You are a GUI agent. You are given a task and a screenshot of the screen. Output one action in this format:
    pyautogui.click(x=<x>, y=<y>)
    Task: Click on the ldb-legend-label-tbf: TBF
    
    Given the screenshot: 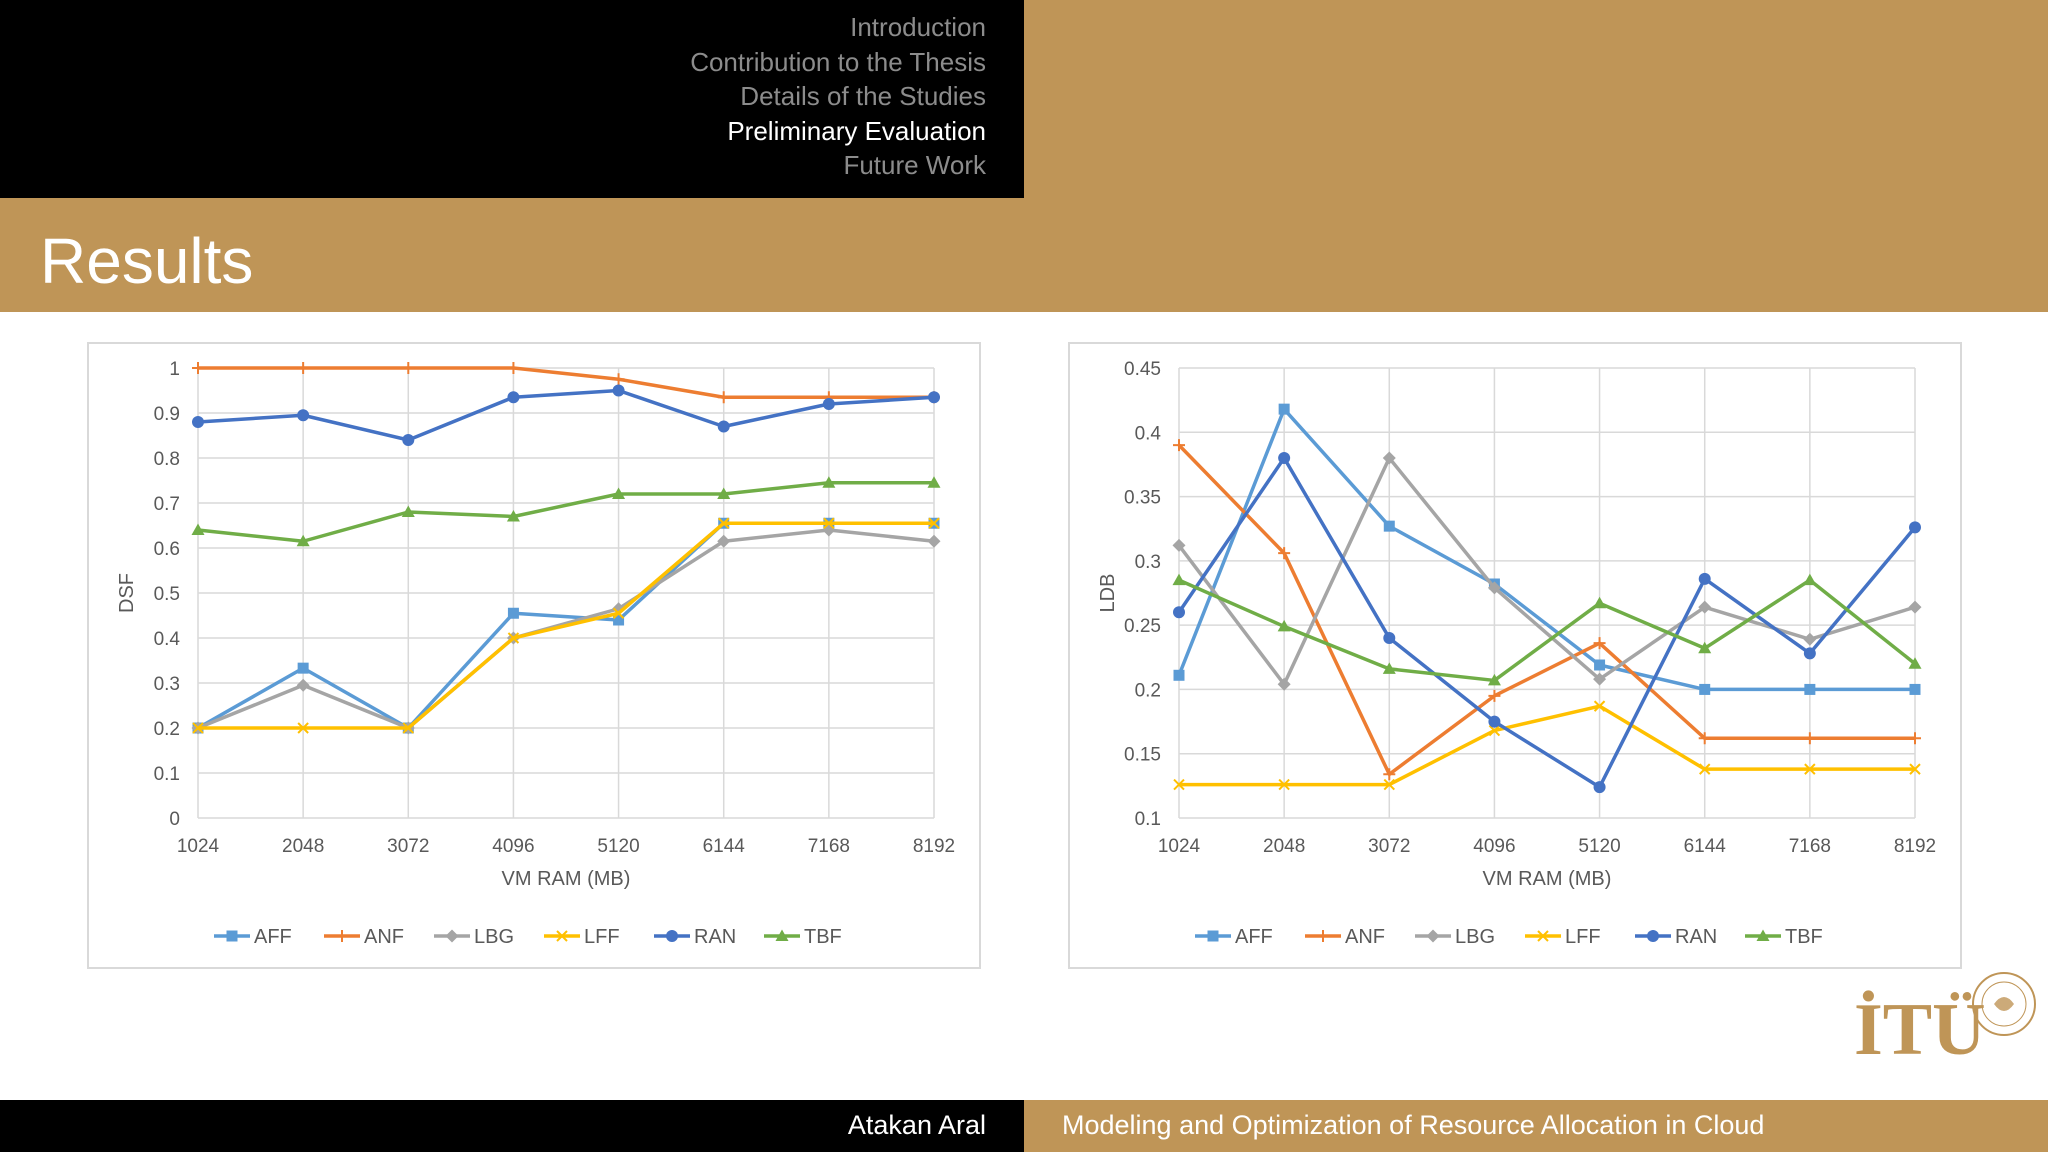 What is the action you would take?
    pyautogui.click(x=1804, y=937)
    